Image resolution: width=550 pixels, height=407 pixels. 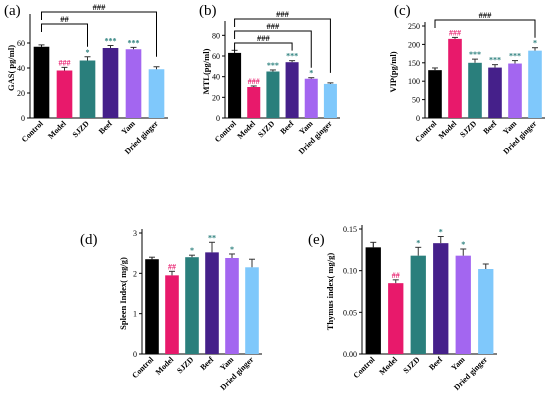 What do you see at coordinates (350, 312) in the screenshot?
I see `y-tick-label: 0.05` at bounding box center [350, 312].